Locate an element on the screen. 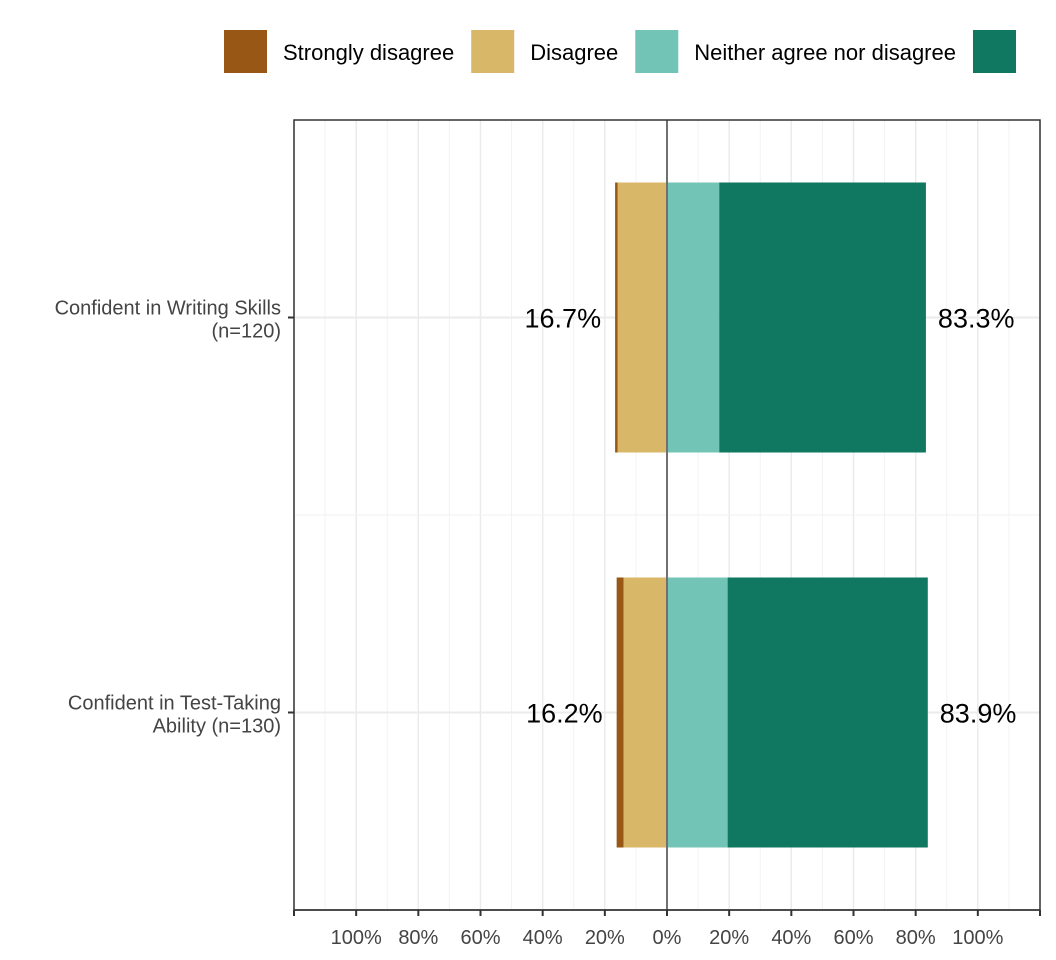 Image resolution: width=1056 pixels, height=960 pixels. category-label-line: Confident in Writing Skills is located at coordinates (168, 309).